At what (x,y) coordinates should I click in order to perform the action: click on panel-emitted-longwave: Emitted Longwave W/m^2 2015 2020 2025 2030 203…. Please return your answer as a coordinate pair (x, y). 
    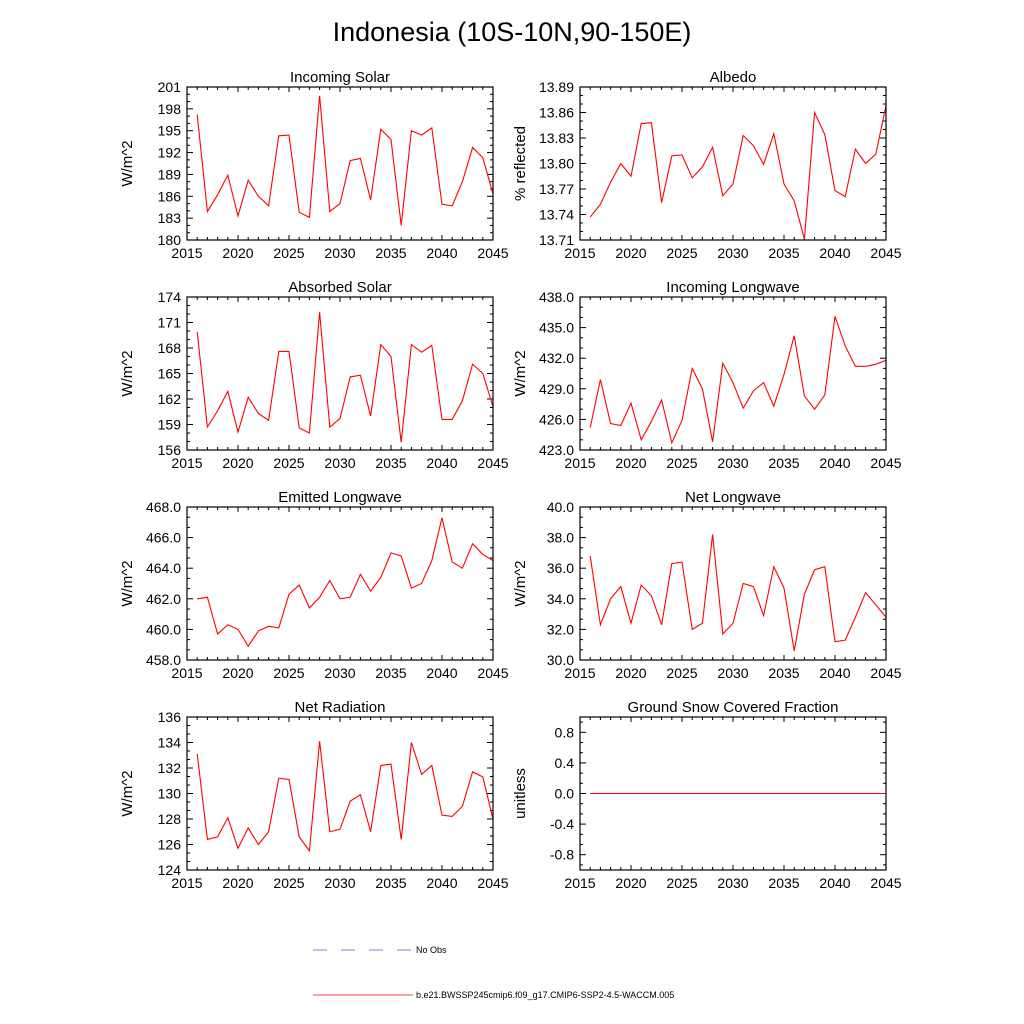
    Looking at the image, I should click on (314, 585).